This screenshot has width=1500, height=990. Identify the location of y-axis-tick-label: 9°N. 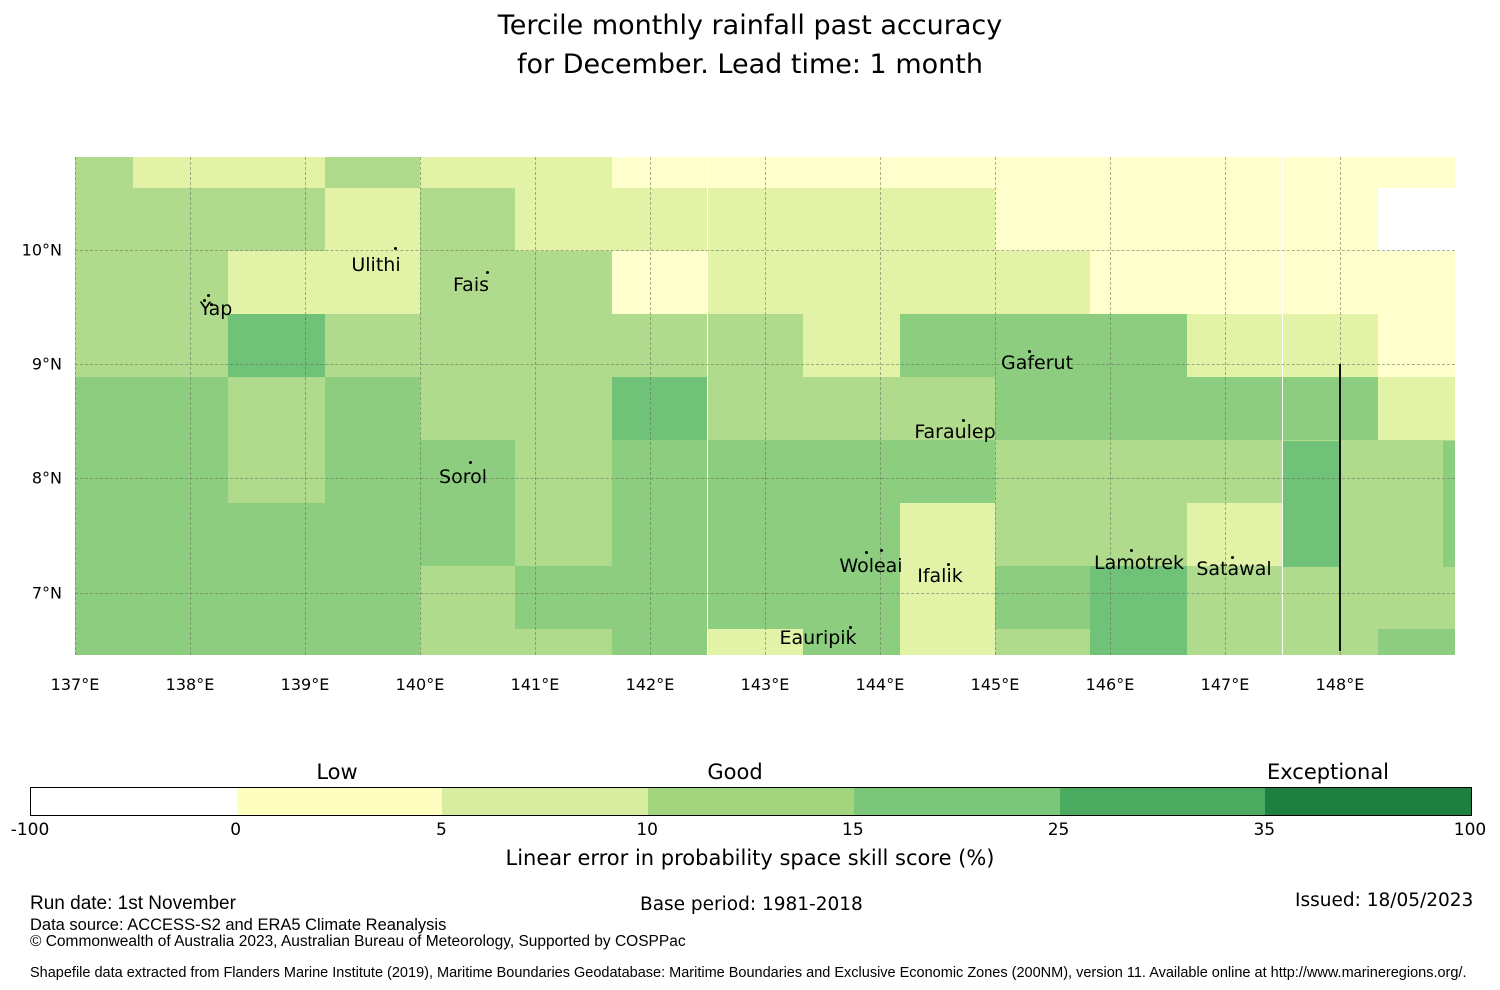
(46, 364).